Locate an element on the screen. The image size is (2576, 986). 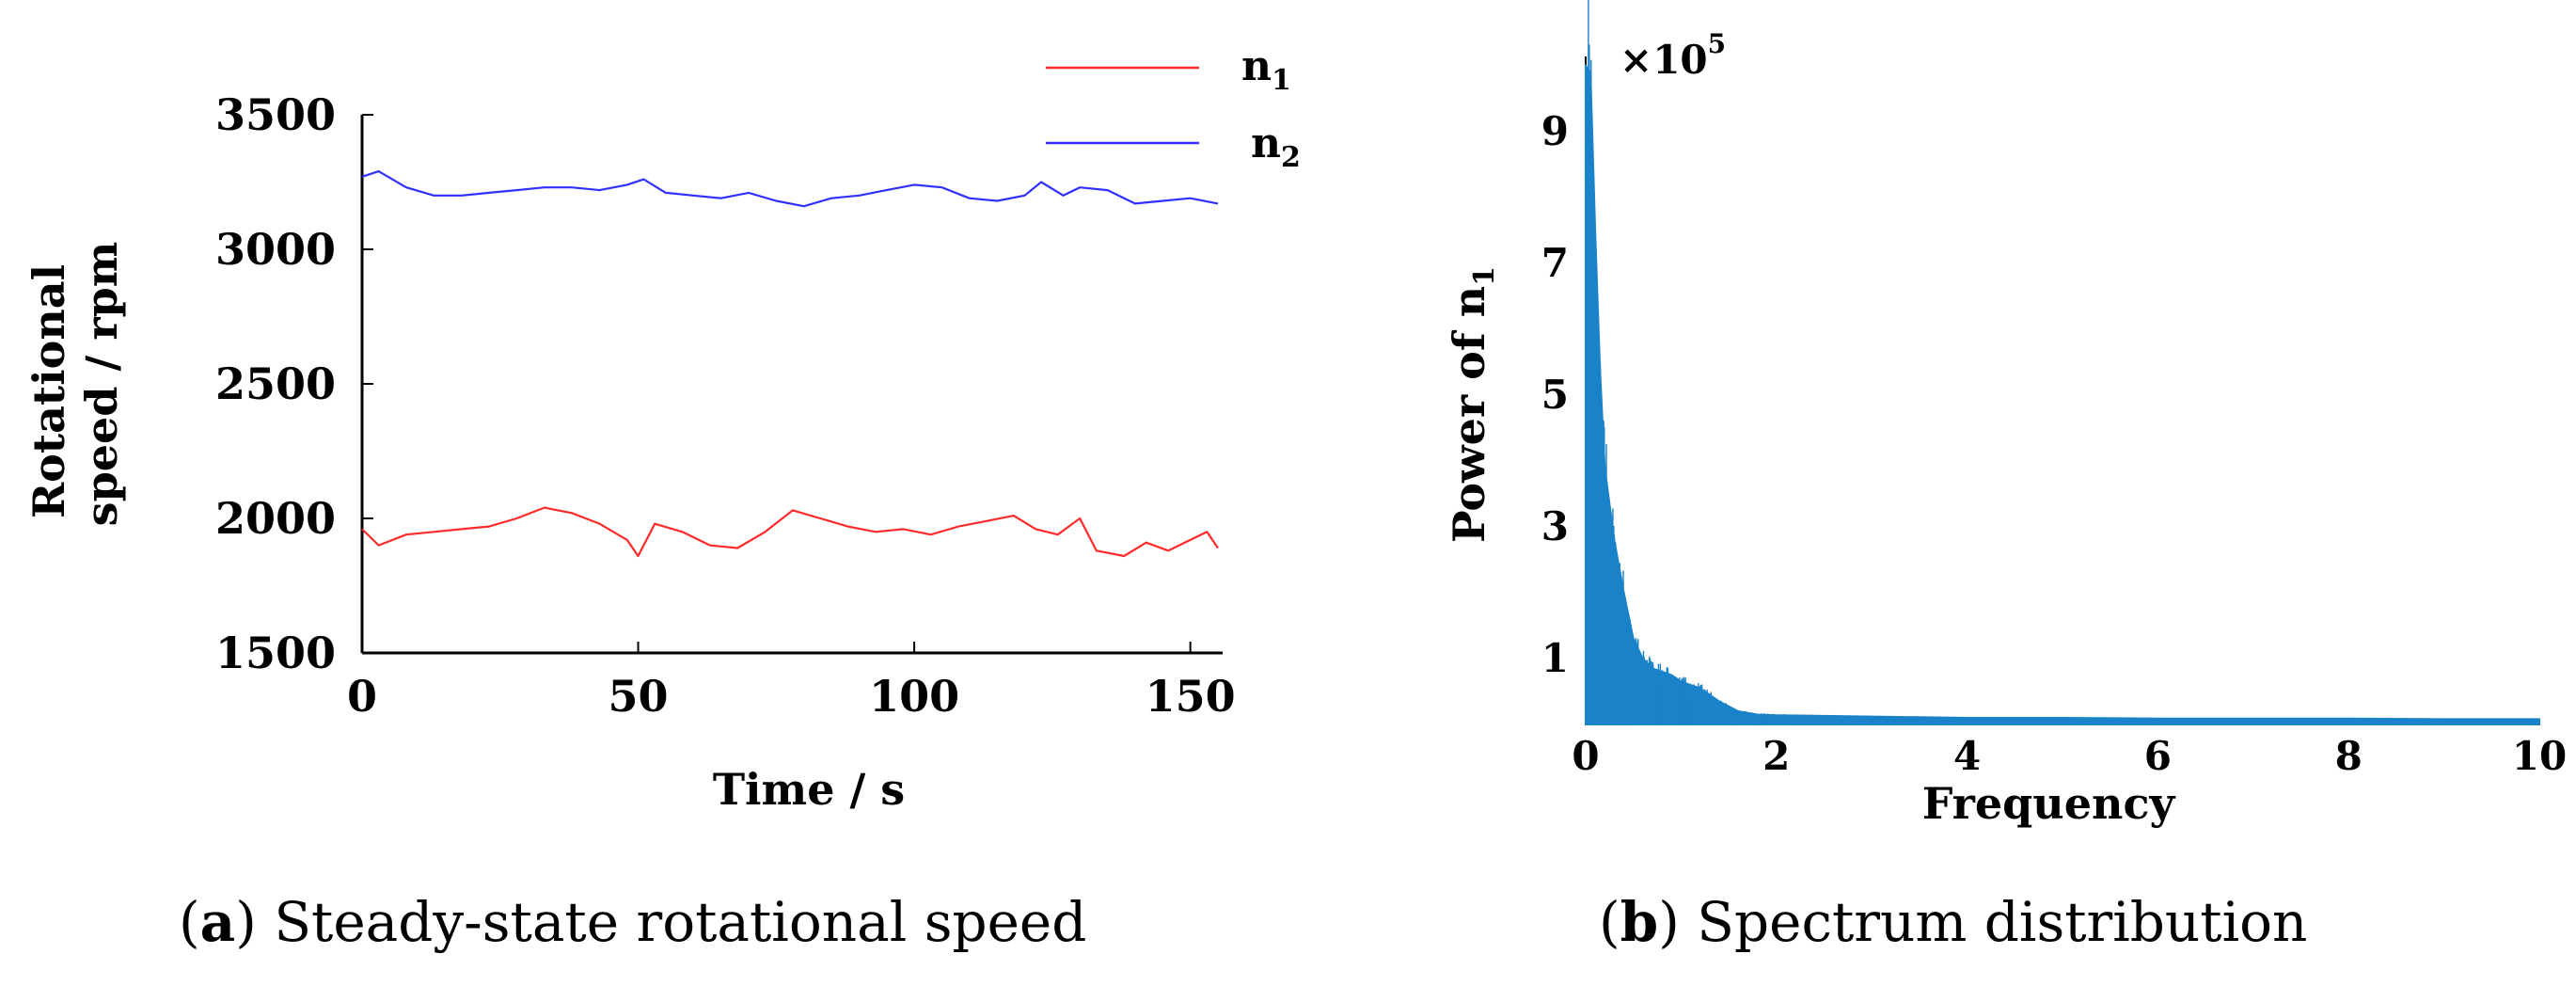
legend-label-n1: n1 is located at coordinates (1266, 69).